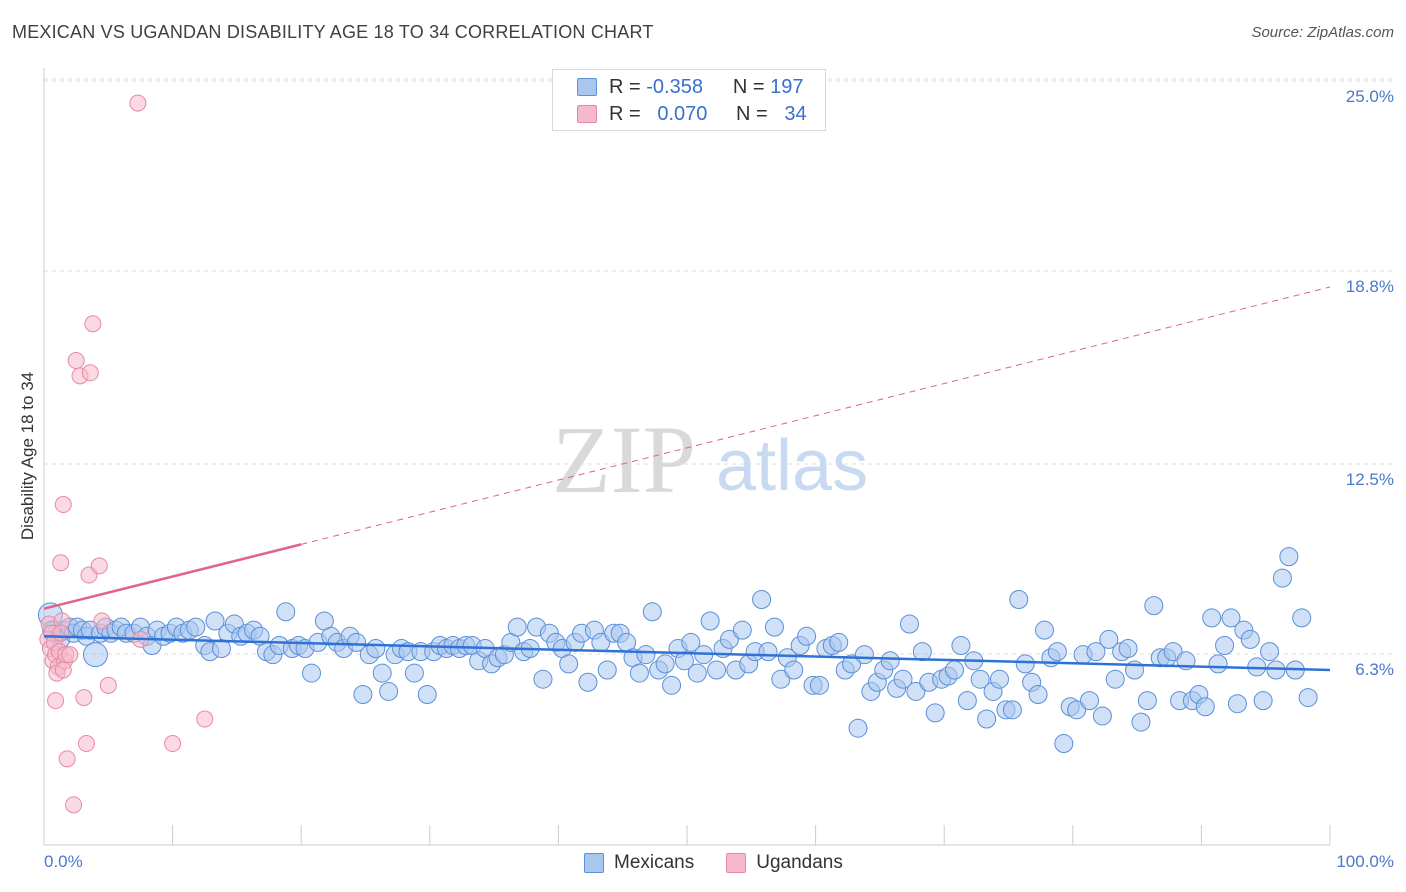 Image resolution: width=1406 pixels, height=892 pixels. What do you see at coordinates (792, 466) in the screenshot?
I see `watermark-atlas: atlas` at bounding box center [792, 466].